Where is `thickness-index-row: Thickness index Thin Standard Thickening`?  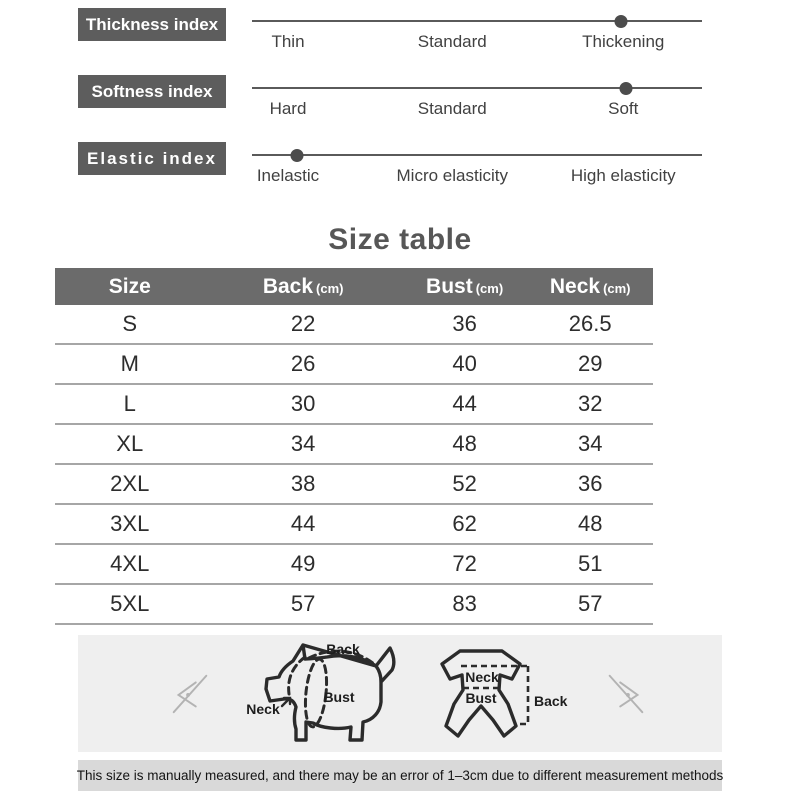 thickness-index-row: Thickness index Thin Standard Thickening is located at coordinates (400, 39).